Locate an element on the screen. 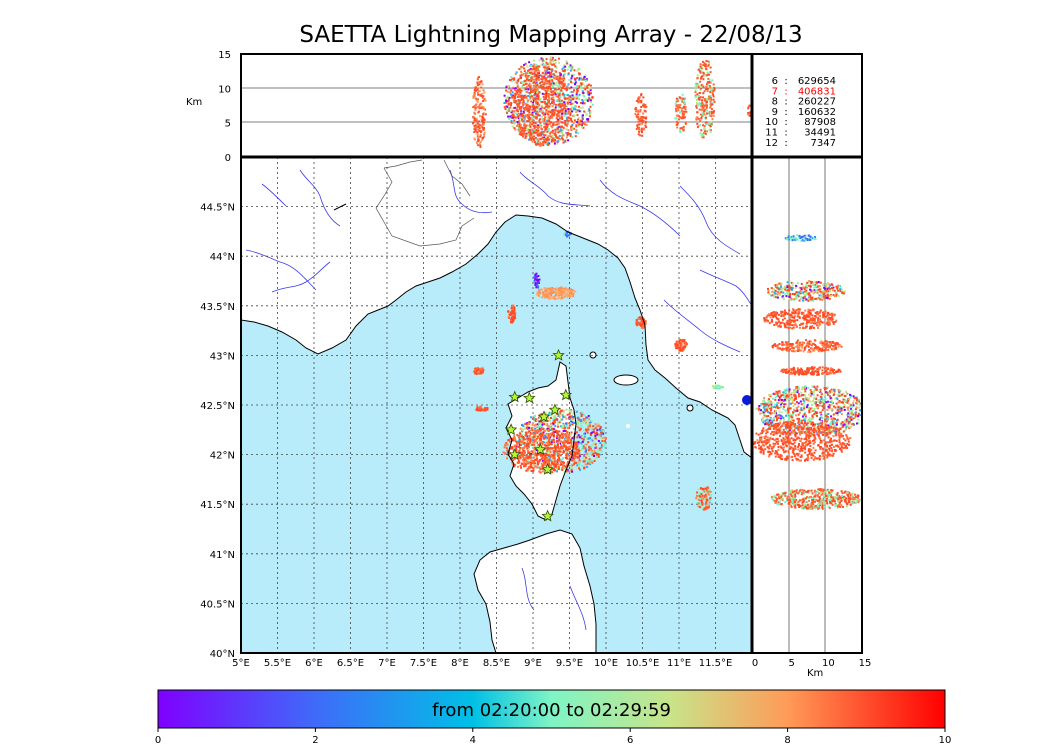 This screenshot has height=750, width=1050. lat-tick-label: 44.5°N is located at coordinates (217, 208).